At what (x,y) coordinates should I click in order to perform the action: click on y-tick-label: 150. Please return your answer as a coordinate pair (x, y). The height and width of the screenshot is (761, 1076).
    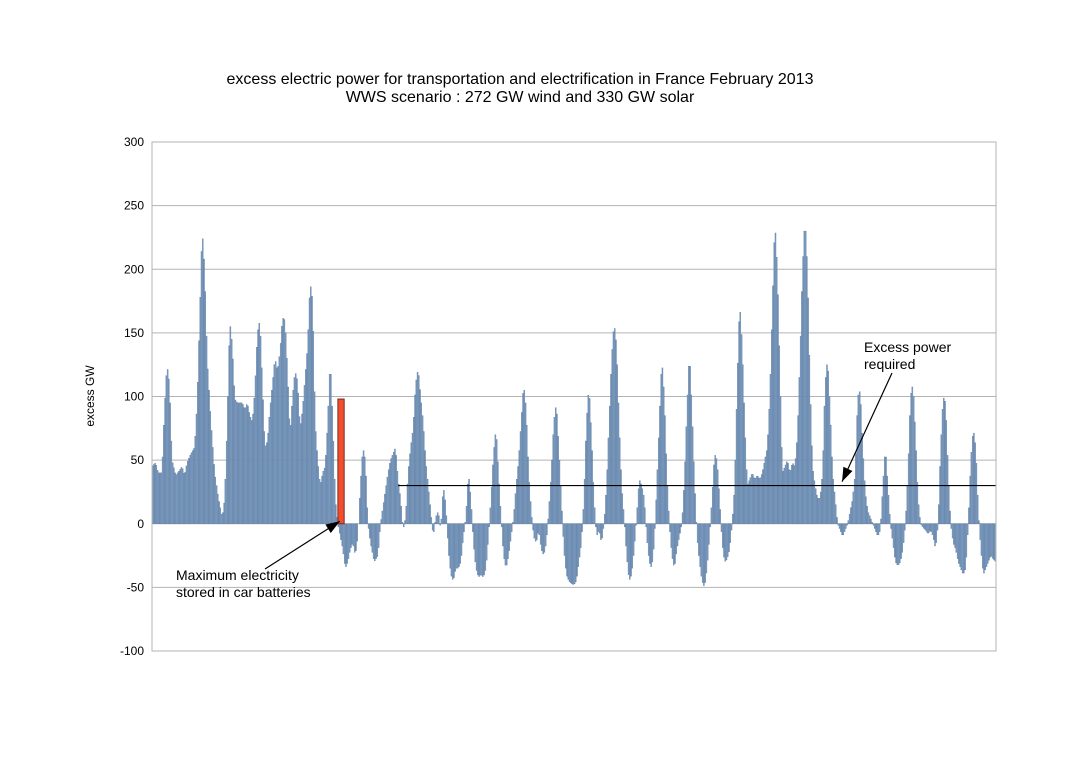
    Looking at the image, I should click on (134, 333).